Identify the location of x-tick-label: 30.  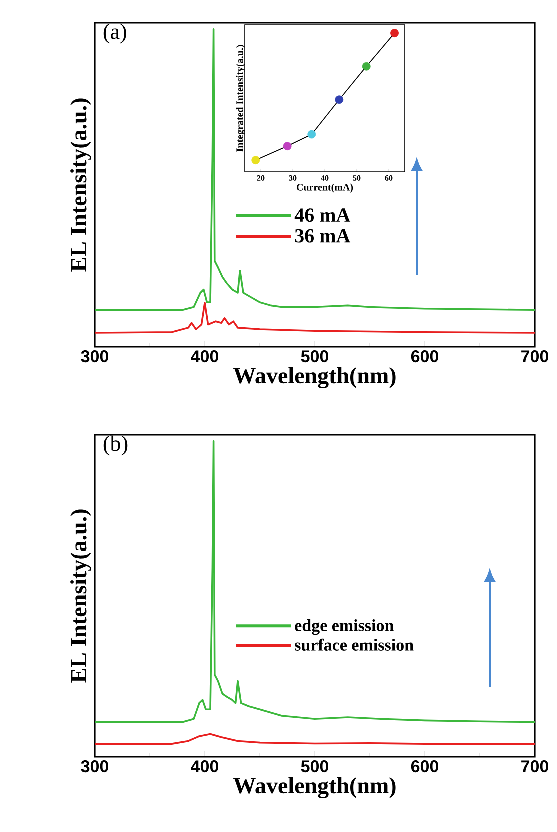
(293, 178).